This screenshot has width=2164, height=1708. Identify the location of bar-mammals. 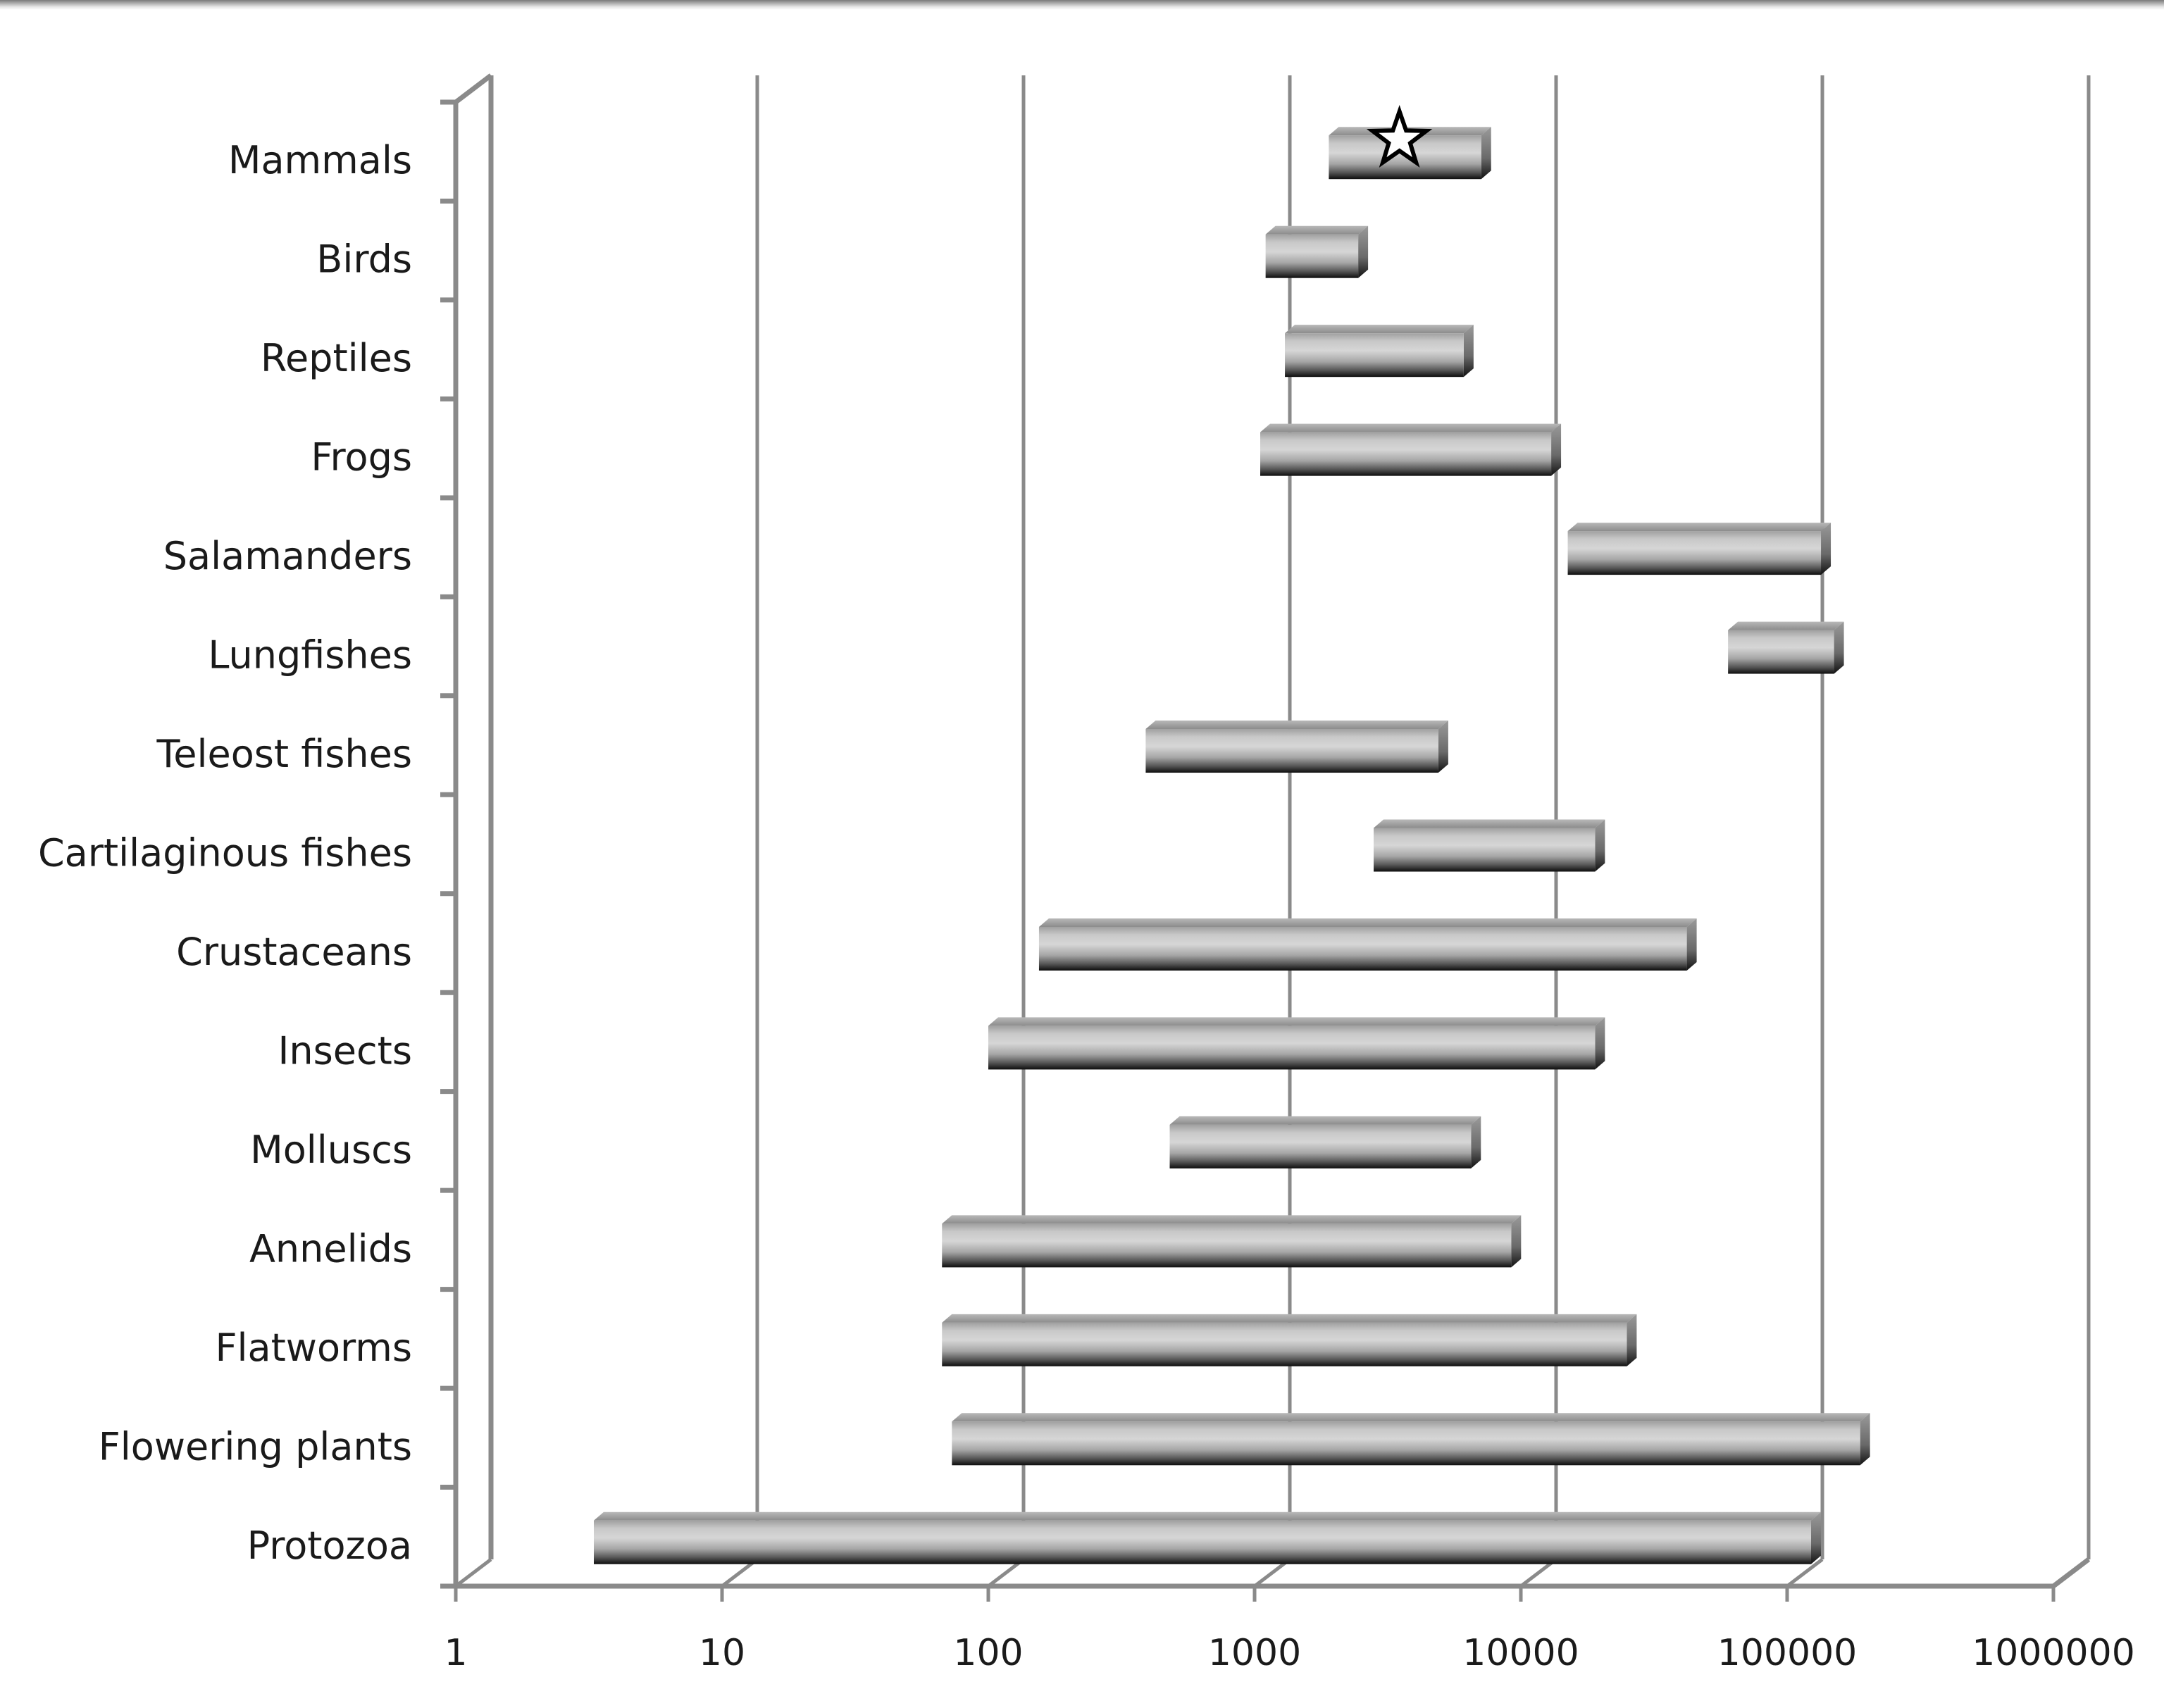
(1410, 142).